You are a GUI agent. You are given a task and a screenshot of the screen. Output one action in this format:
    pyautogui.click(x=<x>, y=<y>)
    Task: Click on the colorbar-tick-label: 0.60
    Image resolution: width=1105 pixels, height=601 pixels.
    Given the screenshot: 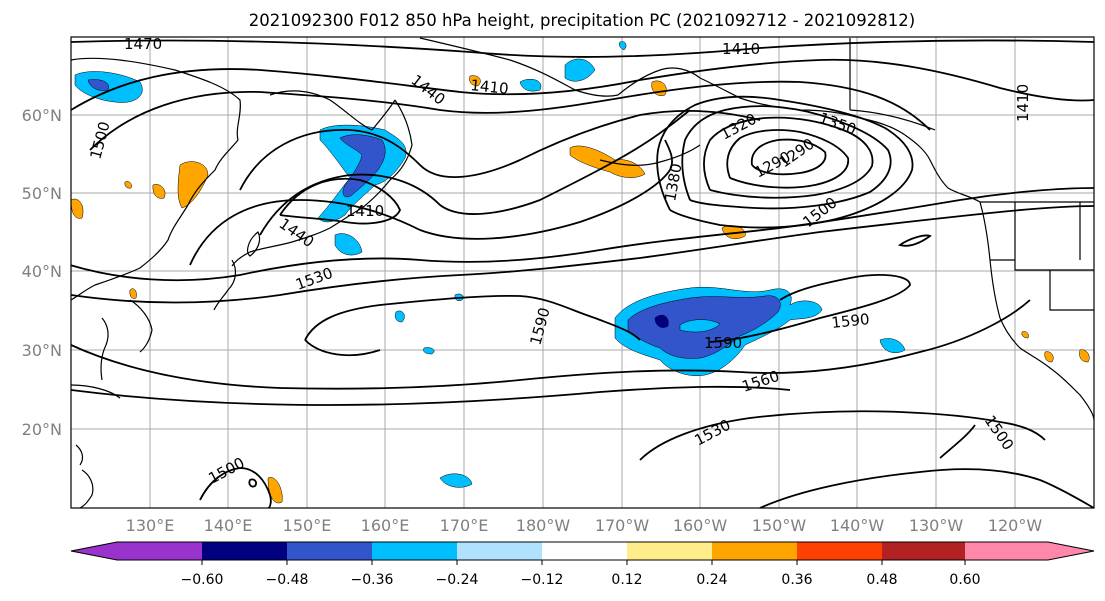 What is the action you would take?
    pyautogui.click(x=964, y=580)
    